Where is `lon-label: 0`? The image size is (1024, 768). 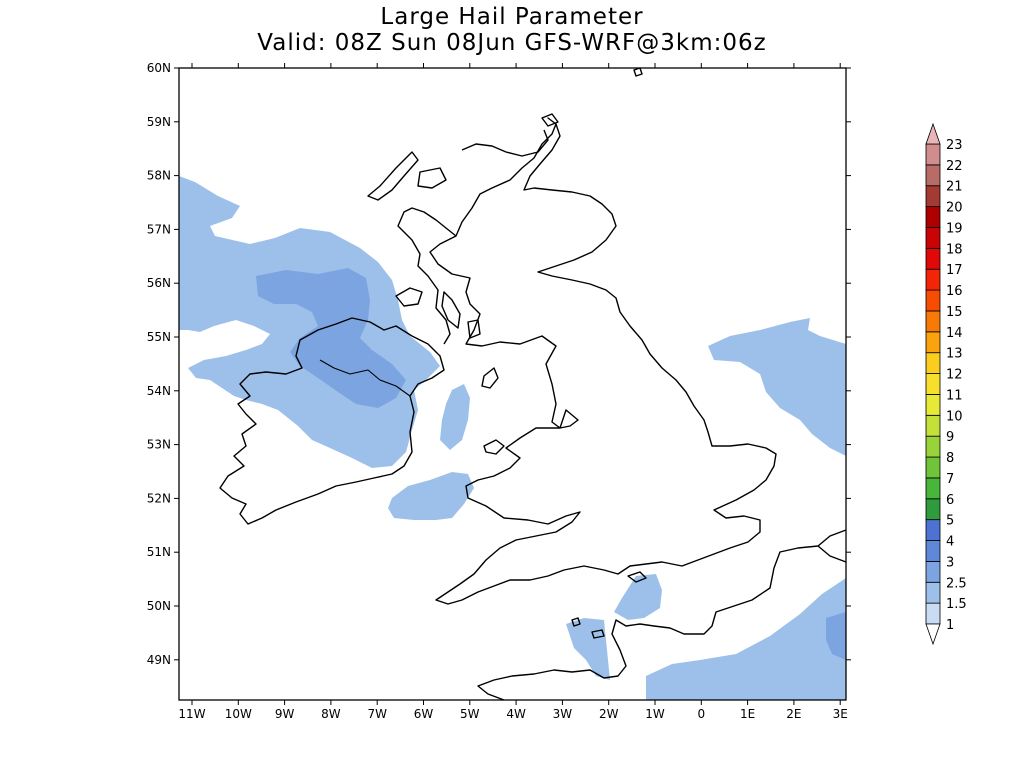 lon-label: 0 is located at coordinates (701, 714).